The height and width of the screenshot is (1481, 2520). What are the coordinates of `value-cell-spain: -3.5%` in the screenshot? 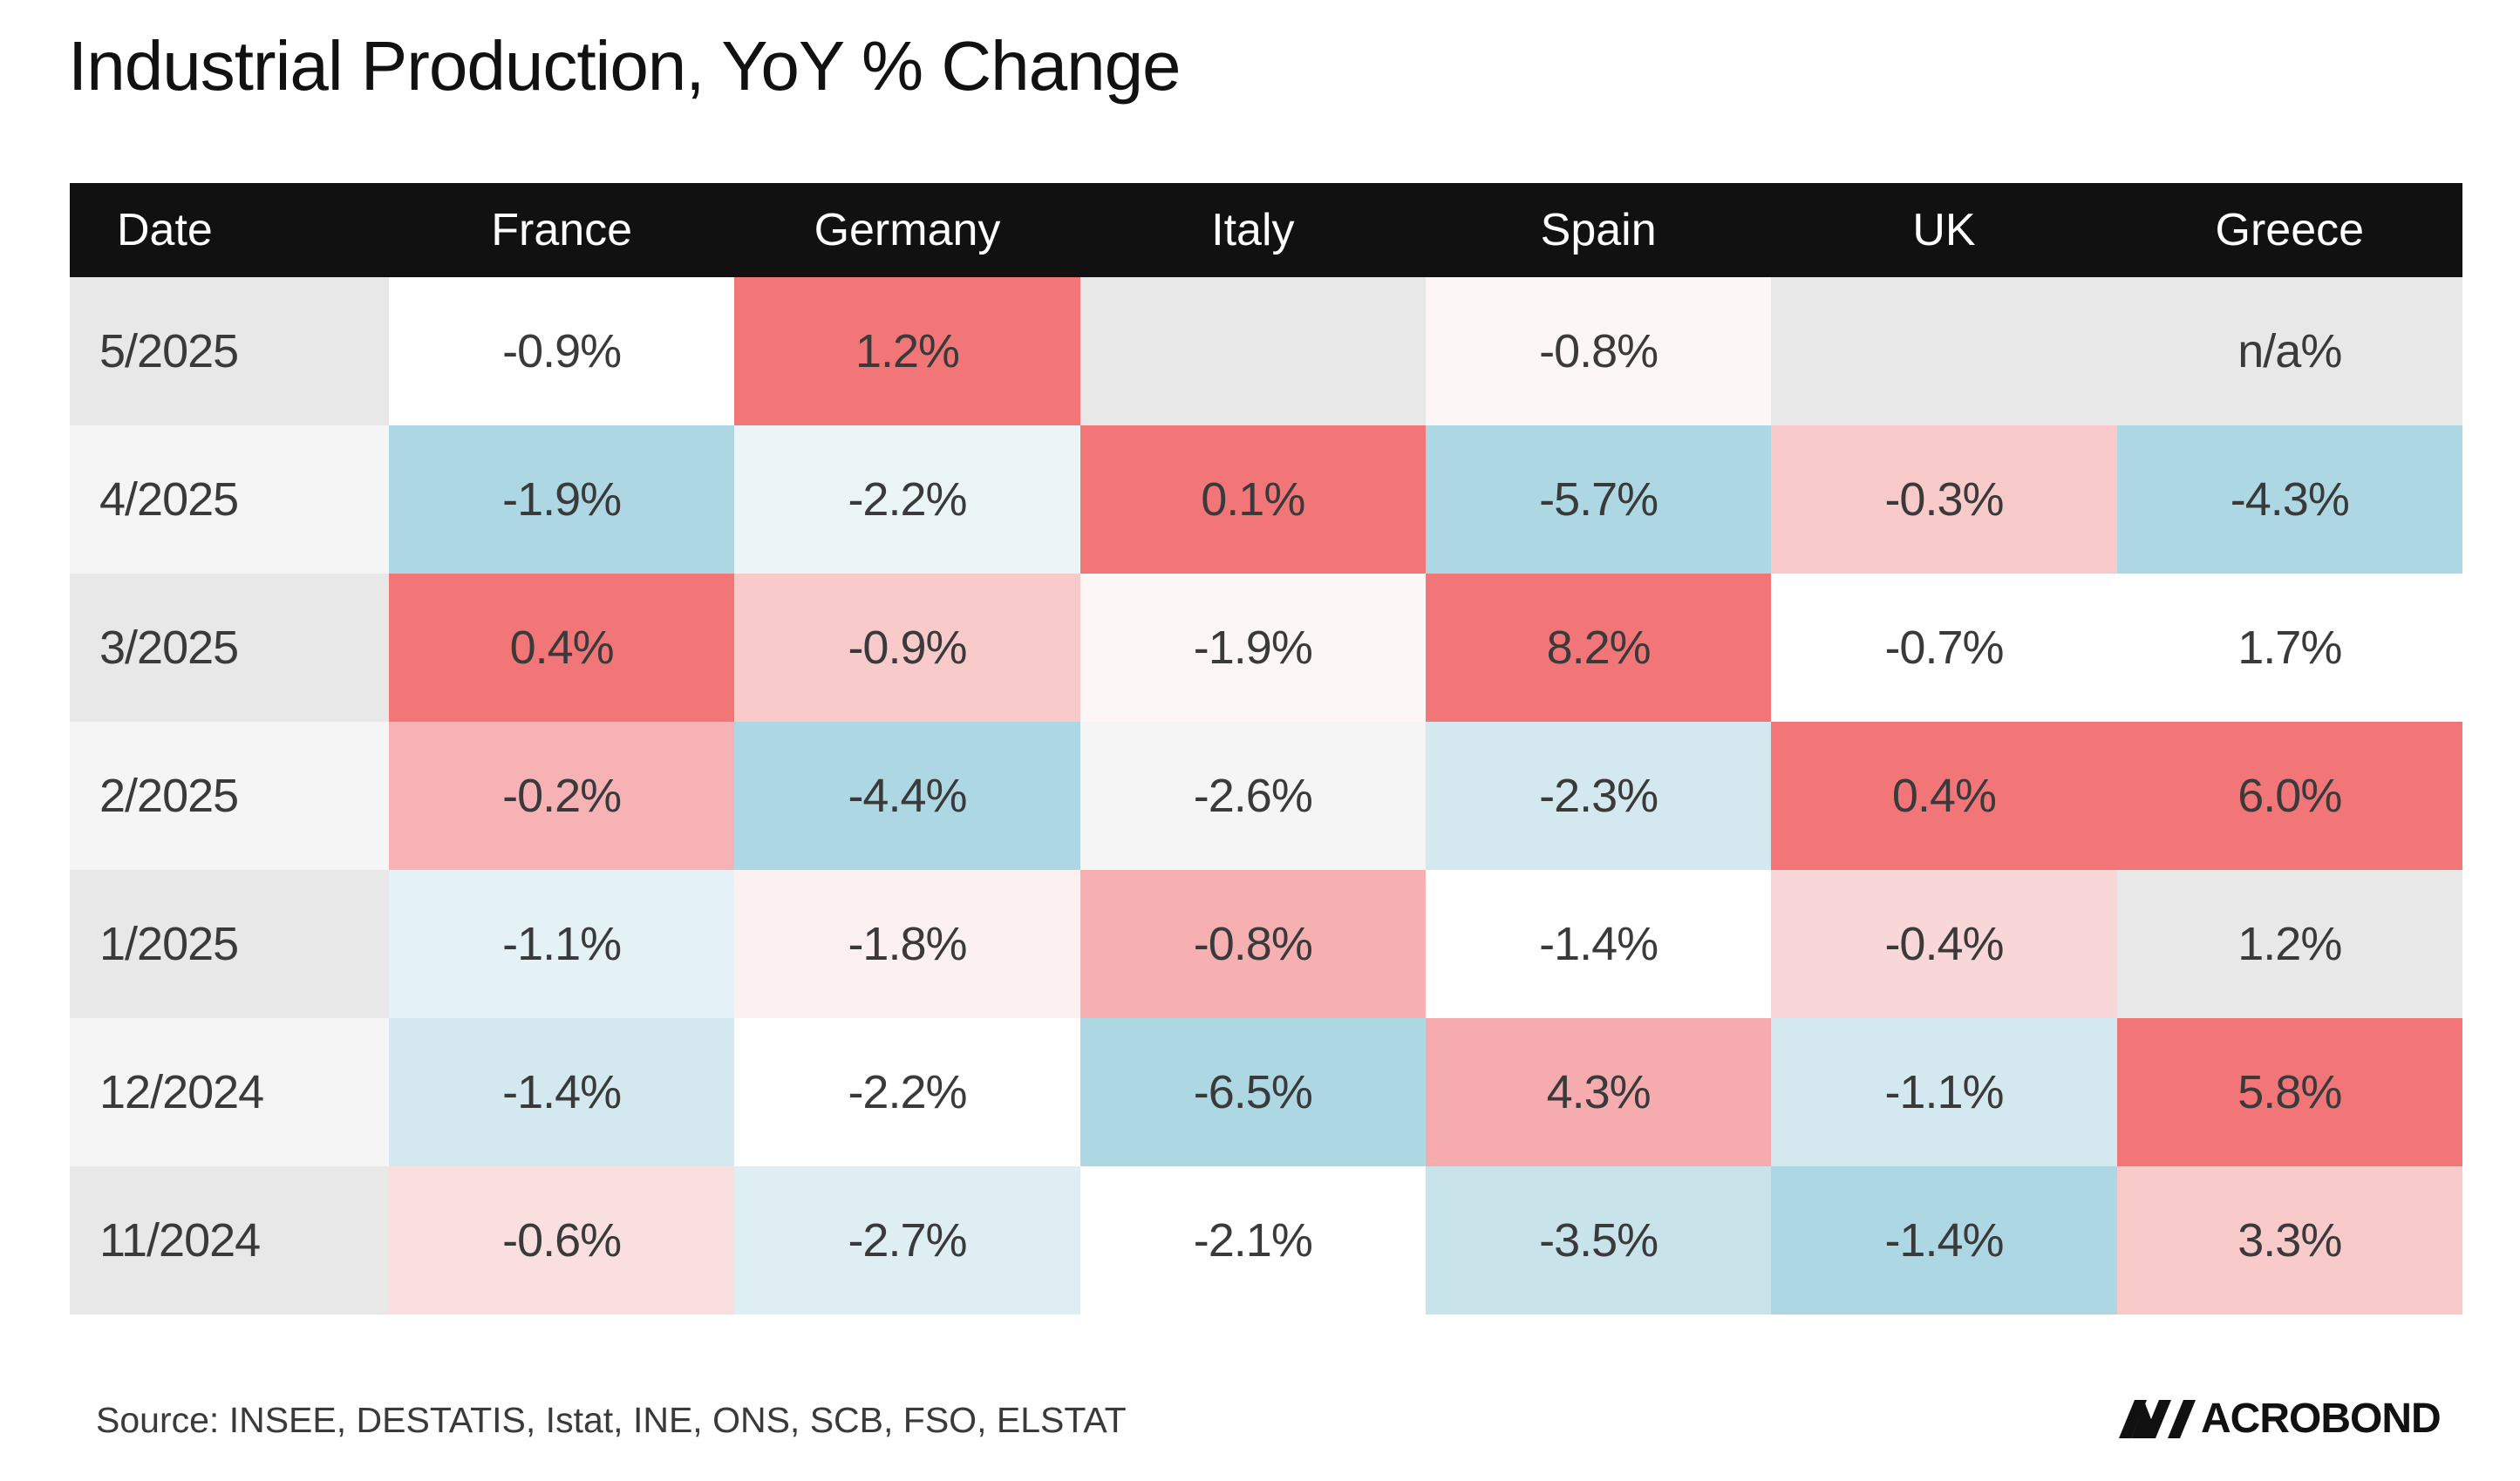 It's located at (1598, 1240).